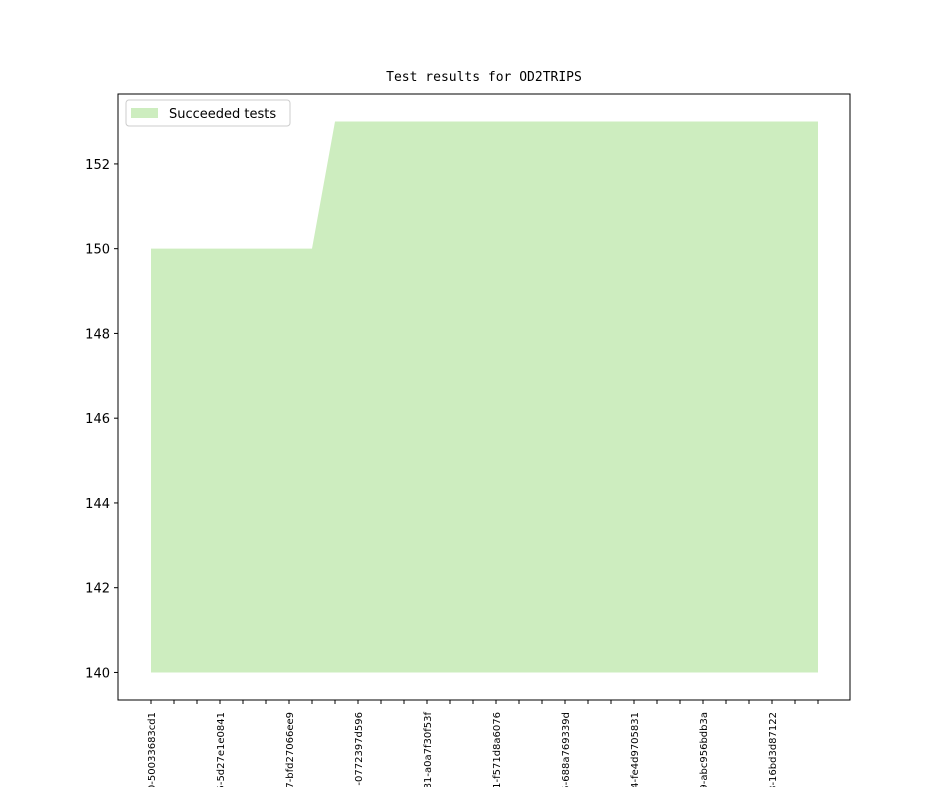 This screenshot has height=787, width=944. I want to click on legend-frame, so click(208, 113).